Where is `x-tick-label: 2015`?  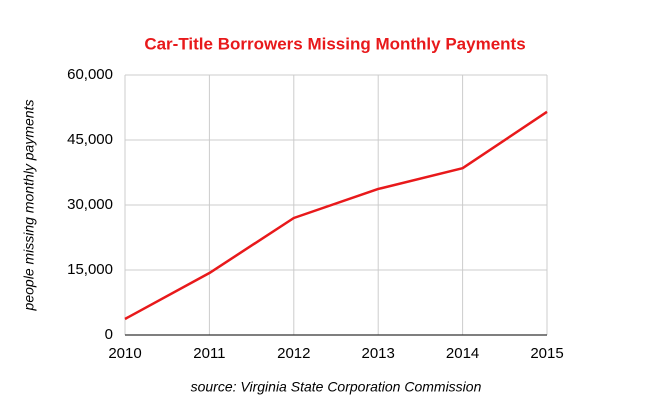
x-tick-label: 2015 is located at coordinates (546, 353).